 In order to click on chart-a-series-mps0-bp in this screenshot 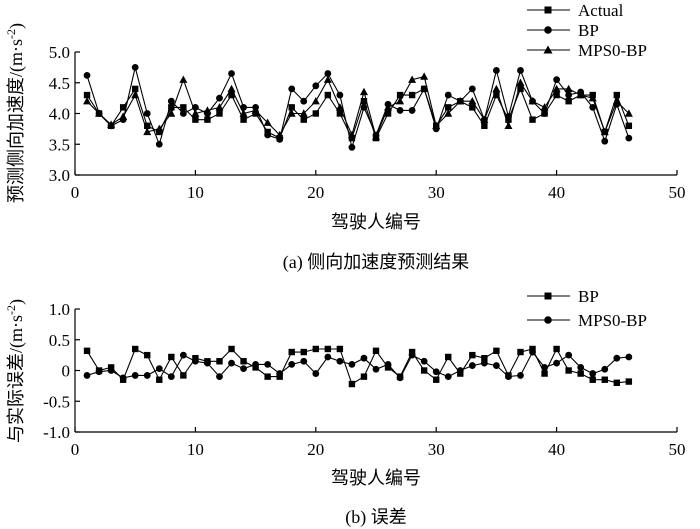, I will do `click(358, 106)`.